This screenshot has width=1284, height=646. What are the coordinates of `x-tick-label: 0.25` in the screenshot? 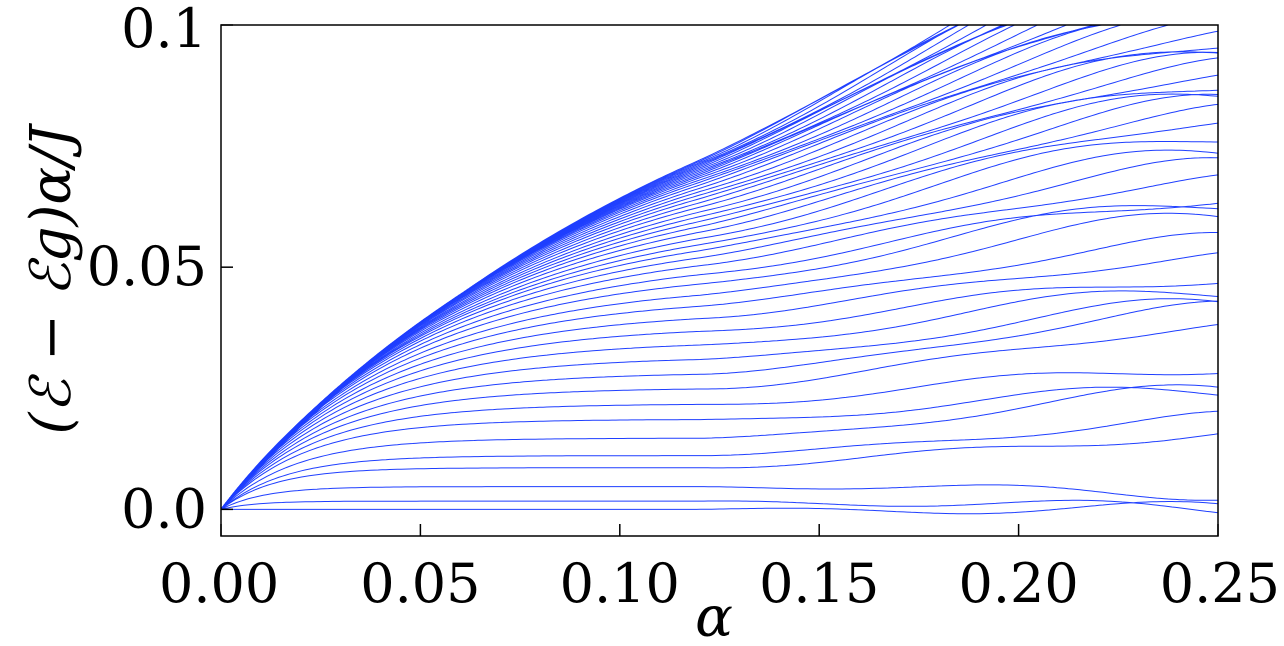 It's located at (1220, 583).